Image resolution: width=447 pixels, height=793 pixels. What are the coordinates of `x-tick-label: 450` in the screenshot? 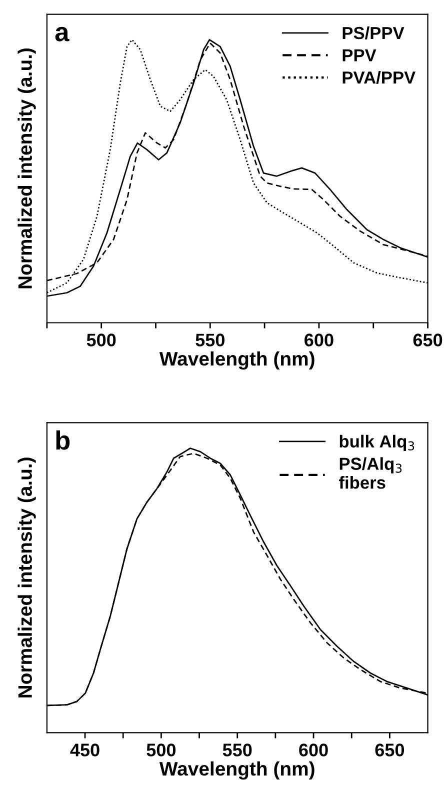 It's located at (85, 750).